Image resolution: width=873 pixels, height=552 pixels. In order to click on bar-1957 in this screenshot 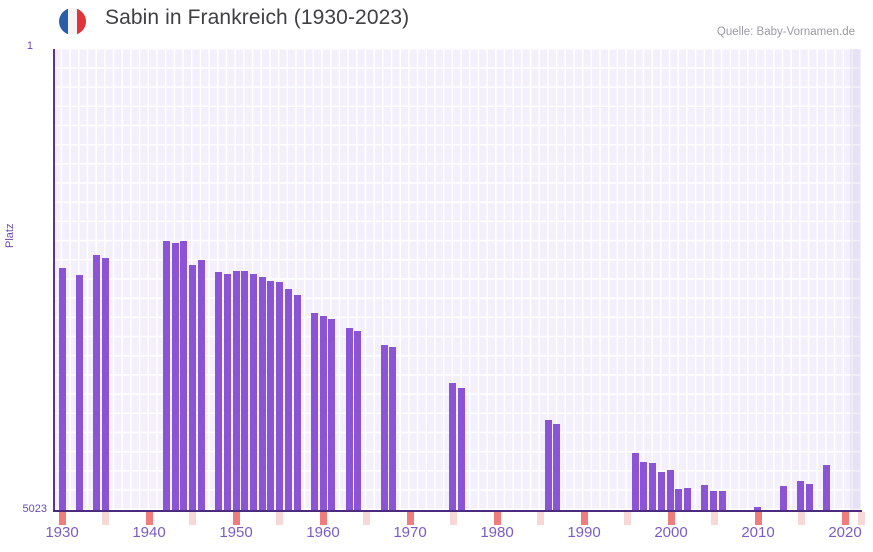, I will do `click(297, 403)`.